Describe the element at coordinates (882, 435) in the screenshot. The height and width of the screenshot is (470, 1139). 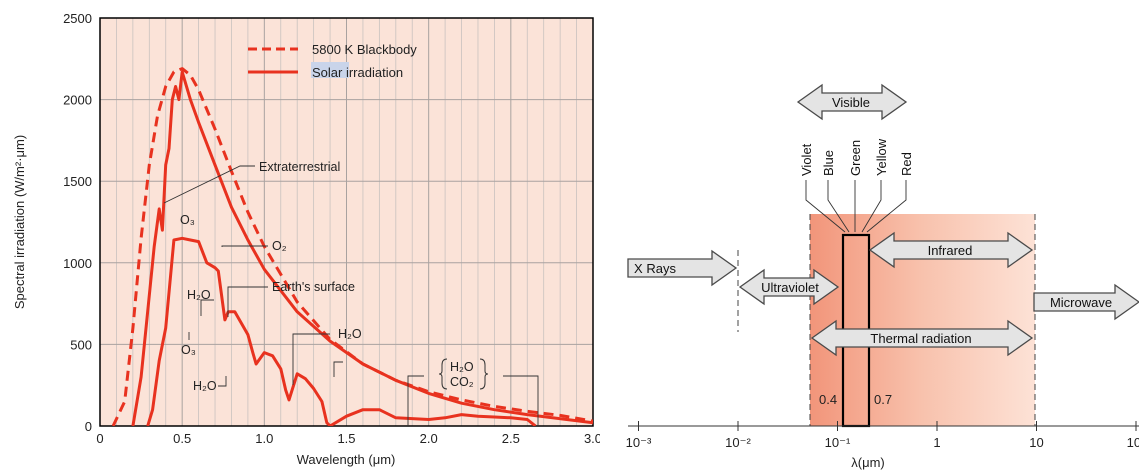
I see `log-axis-ticks: 10⁻³10⁻²10⁻¹11010²10³` at that location.